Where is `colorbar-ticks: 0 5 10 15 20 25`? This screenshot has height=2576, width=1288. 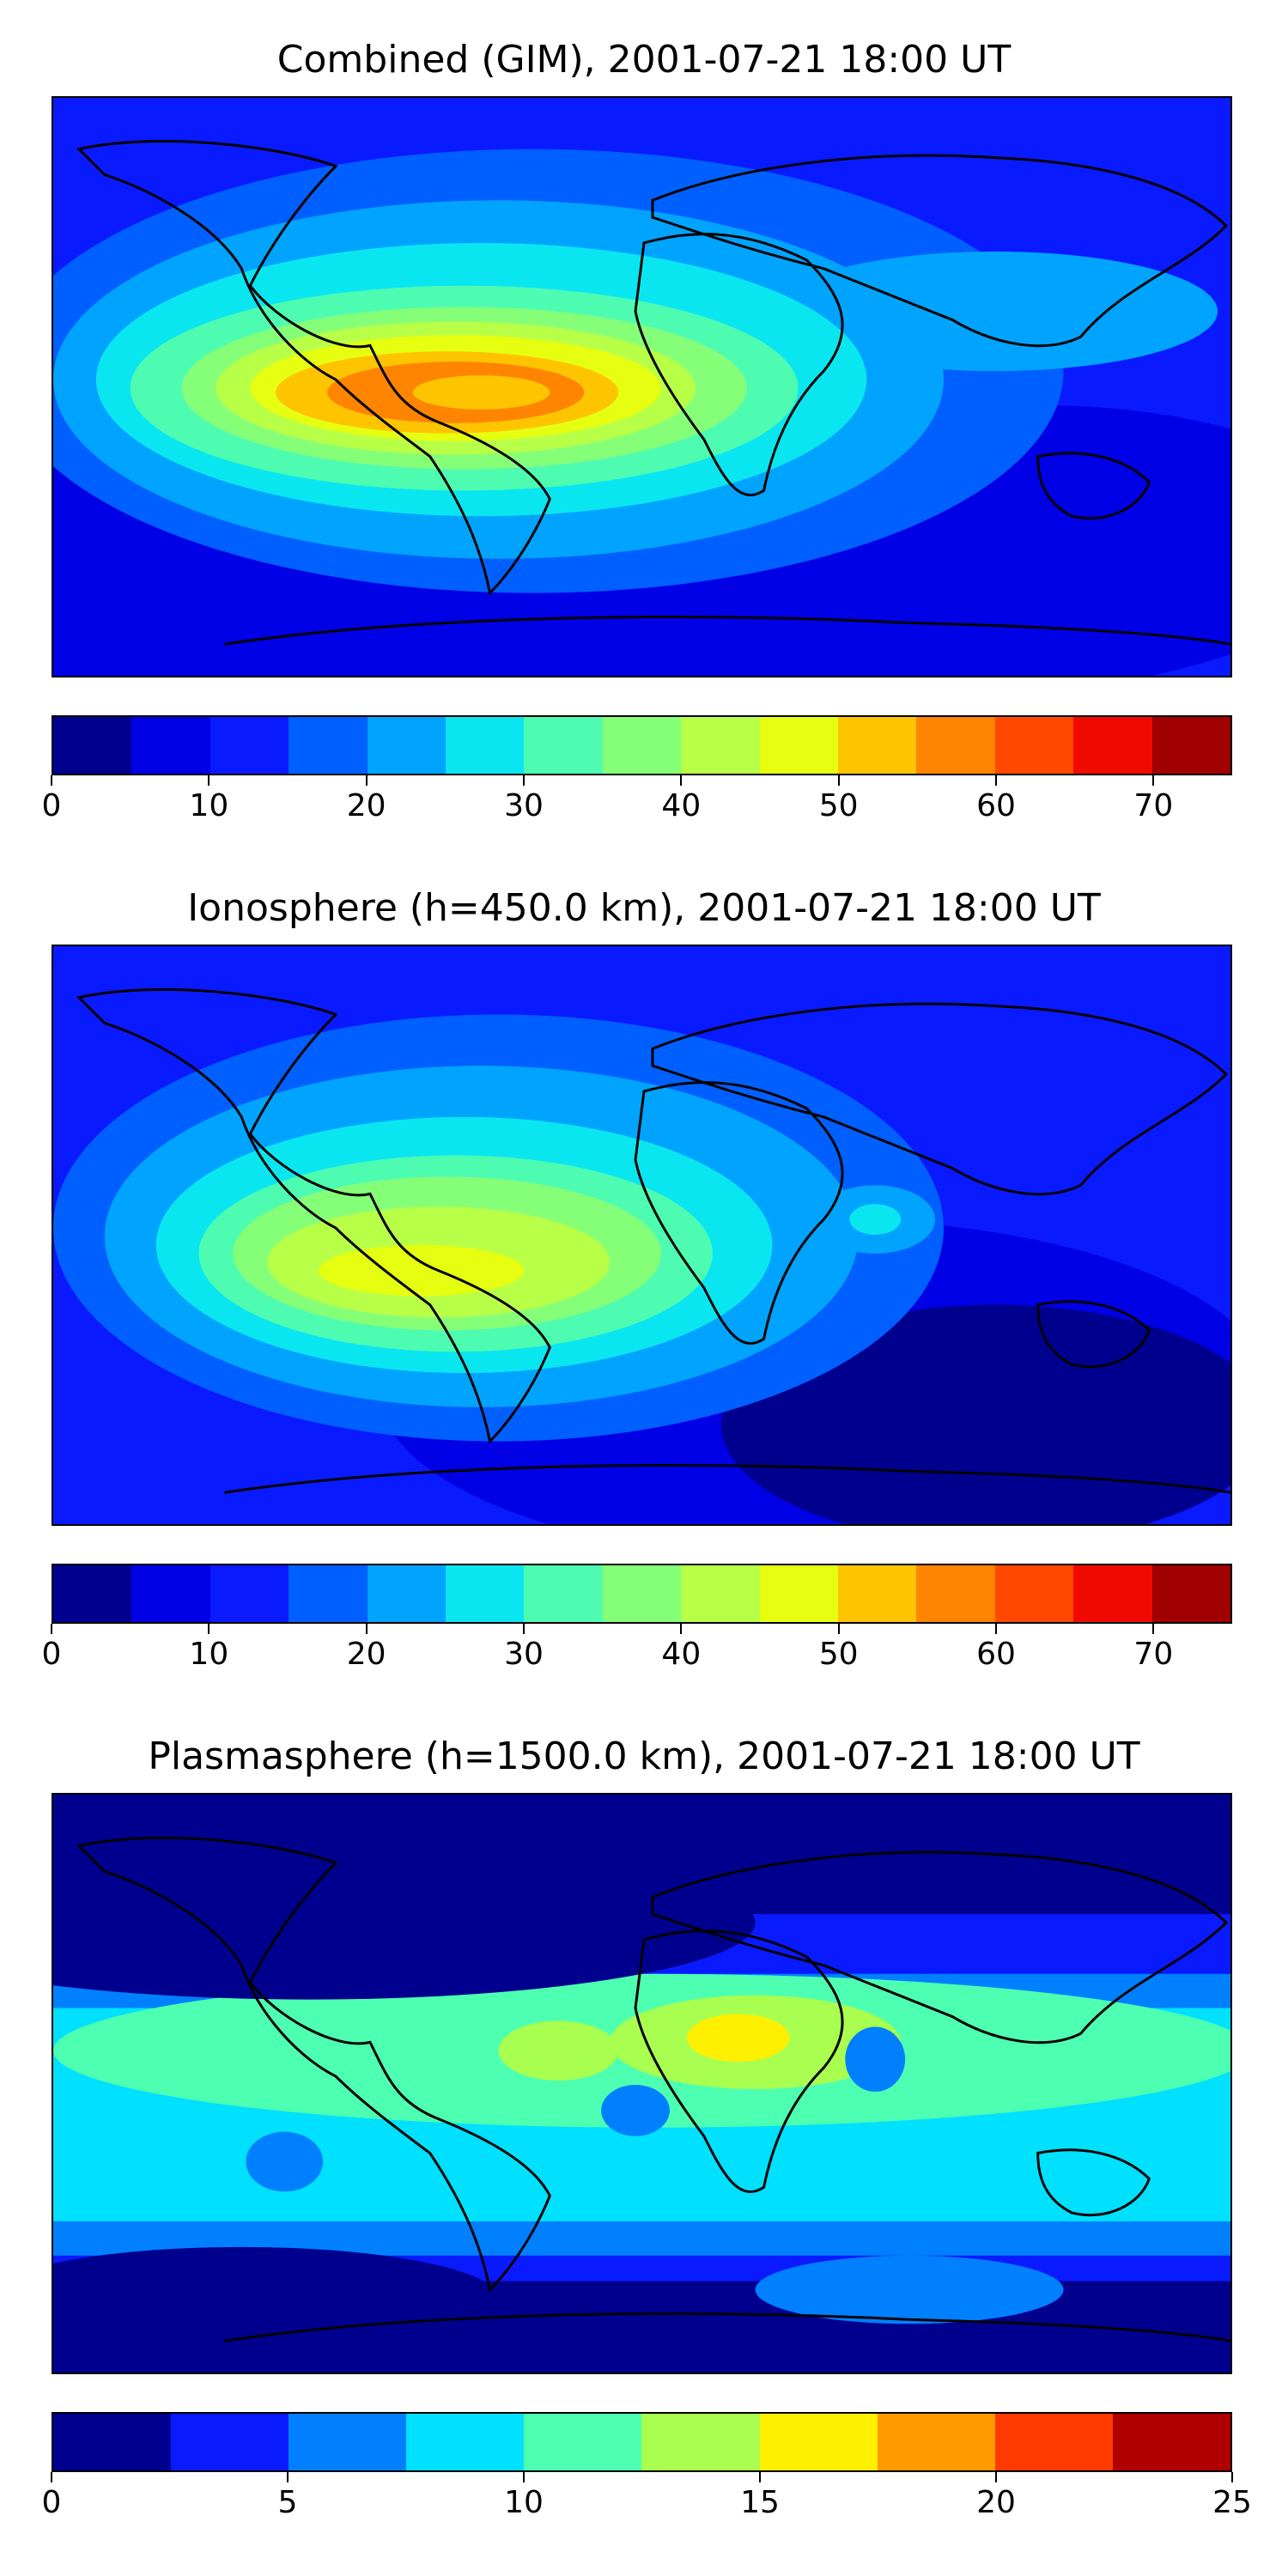
colorbar-ticks: 0 5 10 15 20 25 is located at coordinates (647, 2498).